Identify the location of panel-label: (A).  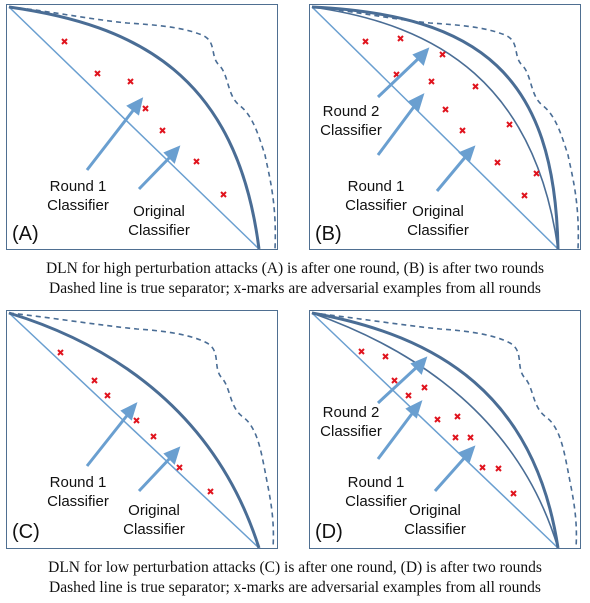
(25, 234).